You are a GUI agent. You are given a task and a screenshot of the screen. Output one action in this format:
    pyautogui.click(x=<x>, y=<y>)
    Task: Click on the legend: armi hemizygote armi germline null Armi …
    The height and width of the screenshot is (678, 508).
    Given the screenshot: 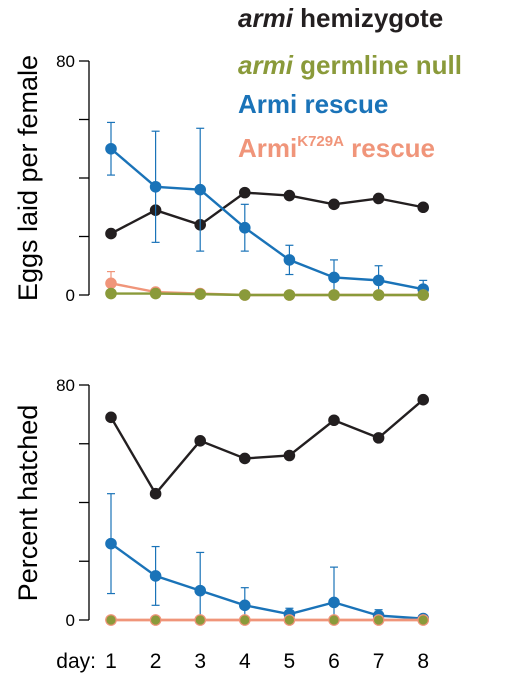 What is the action you would take?
    pyautogui.click(x=350, y=83)
    